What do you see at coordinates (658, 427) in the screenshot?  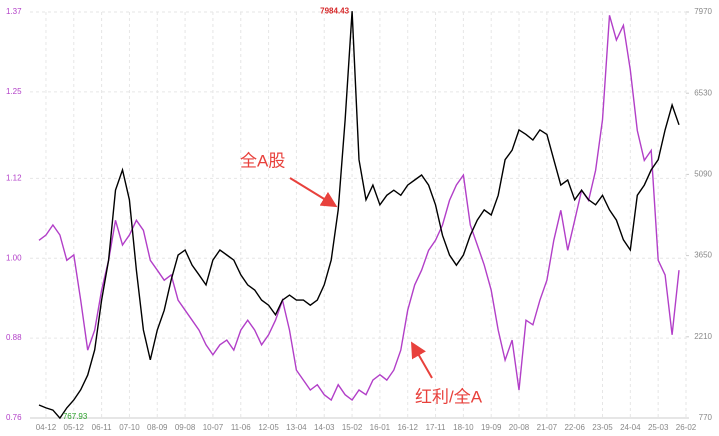 I see `x-tick-label: 25-03` at bounding box center [658, 427].